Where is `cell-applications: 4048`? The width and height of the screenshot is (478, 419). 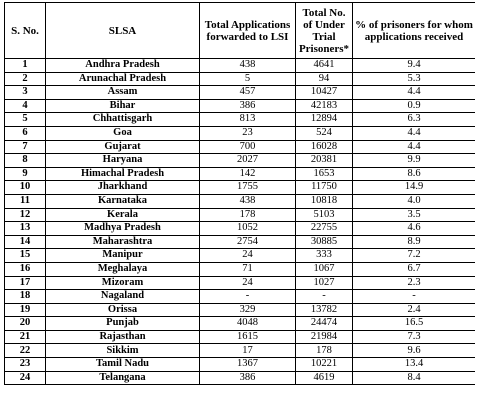
cell-applications: 4048 is located at coordinates (247, 323).